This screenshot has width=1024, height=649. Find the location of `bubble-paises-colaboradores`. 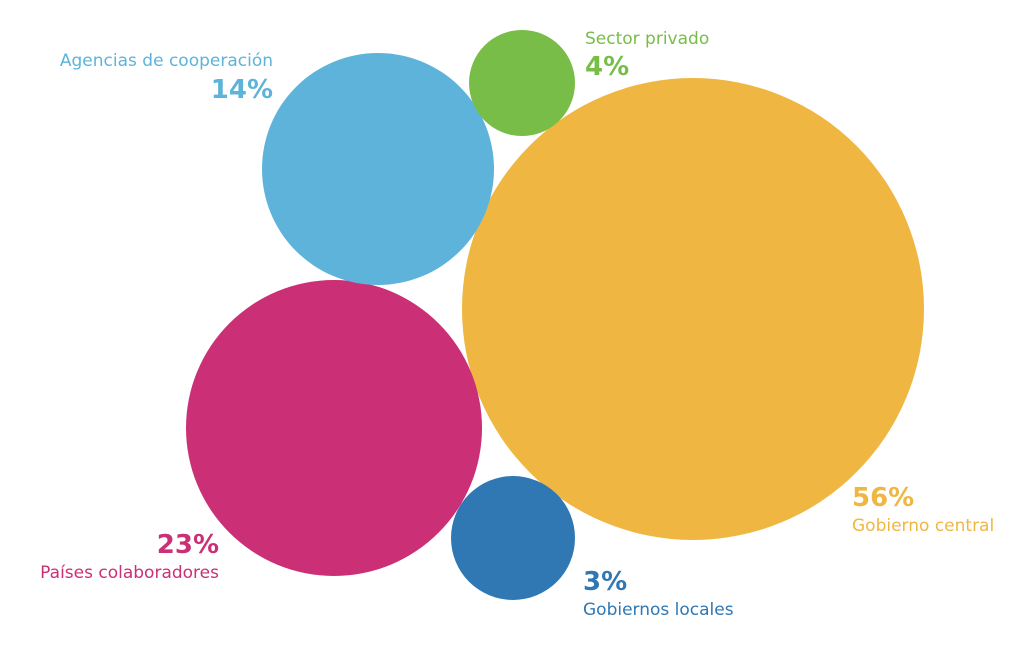

bubble-paises-colaboradores is located at coordinates (334, 428).